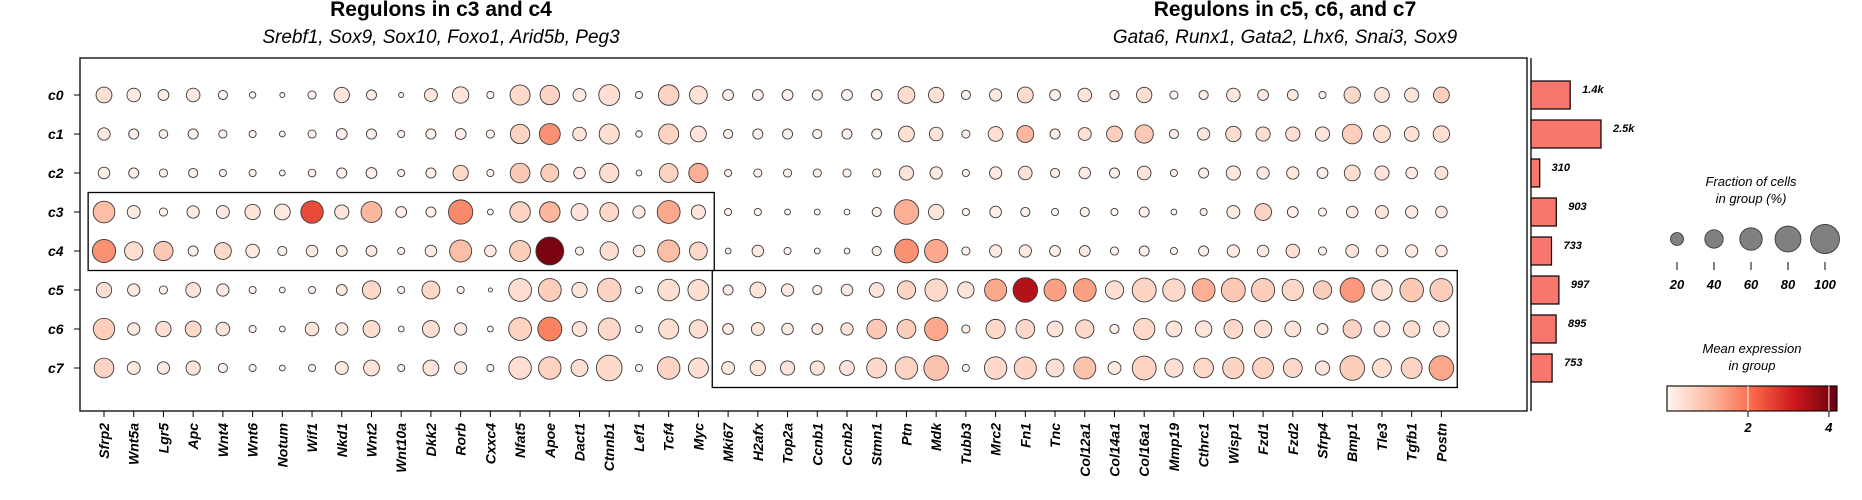 The image size is (1862, 500). What do you see at coordinates (1541, 251) in the screenshot?
I see `cell-count-bar` at bounding box center [1541, 251].